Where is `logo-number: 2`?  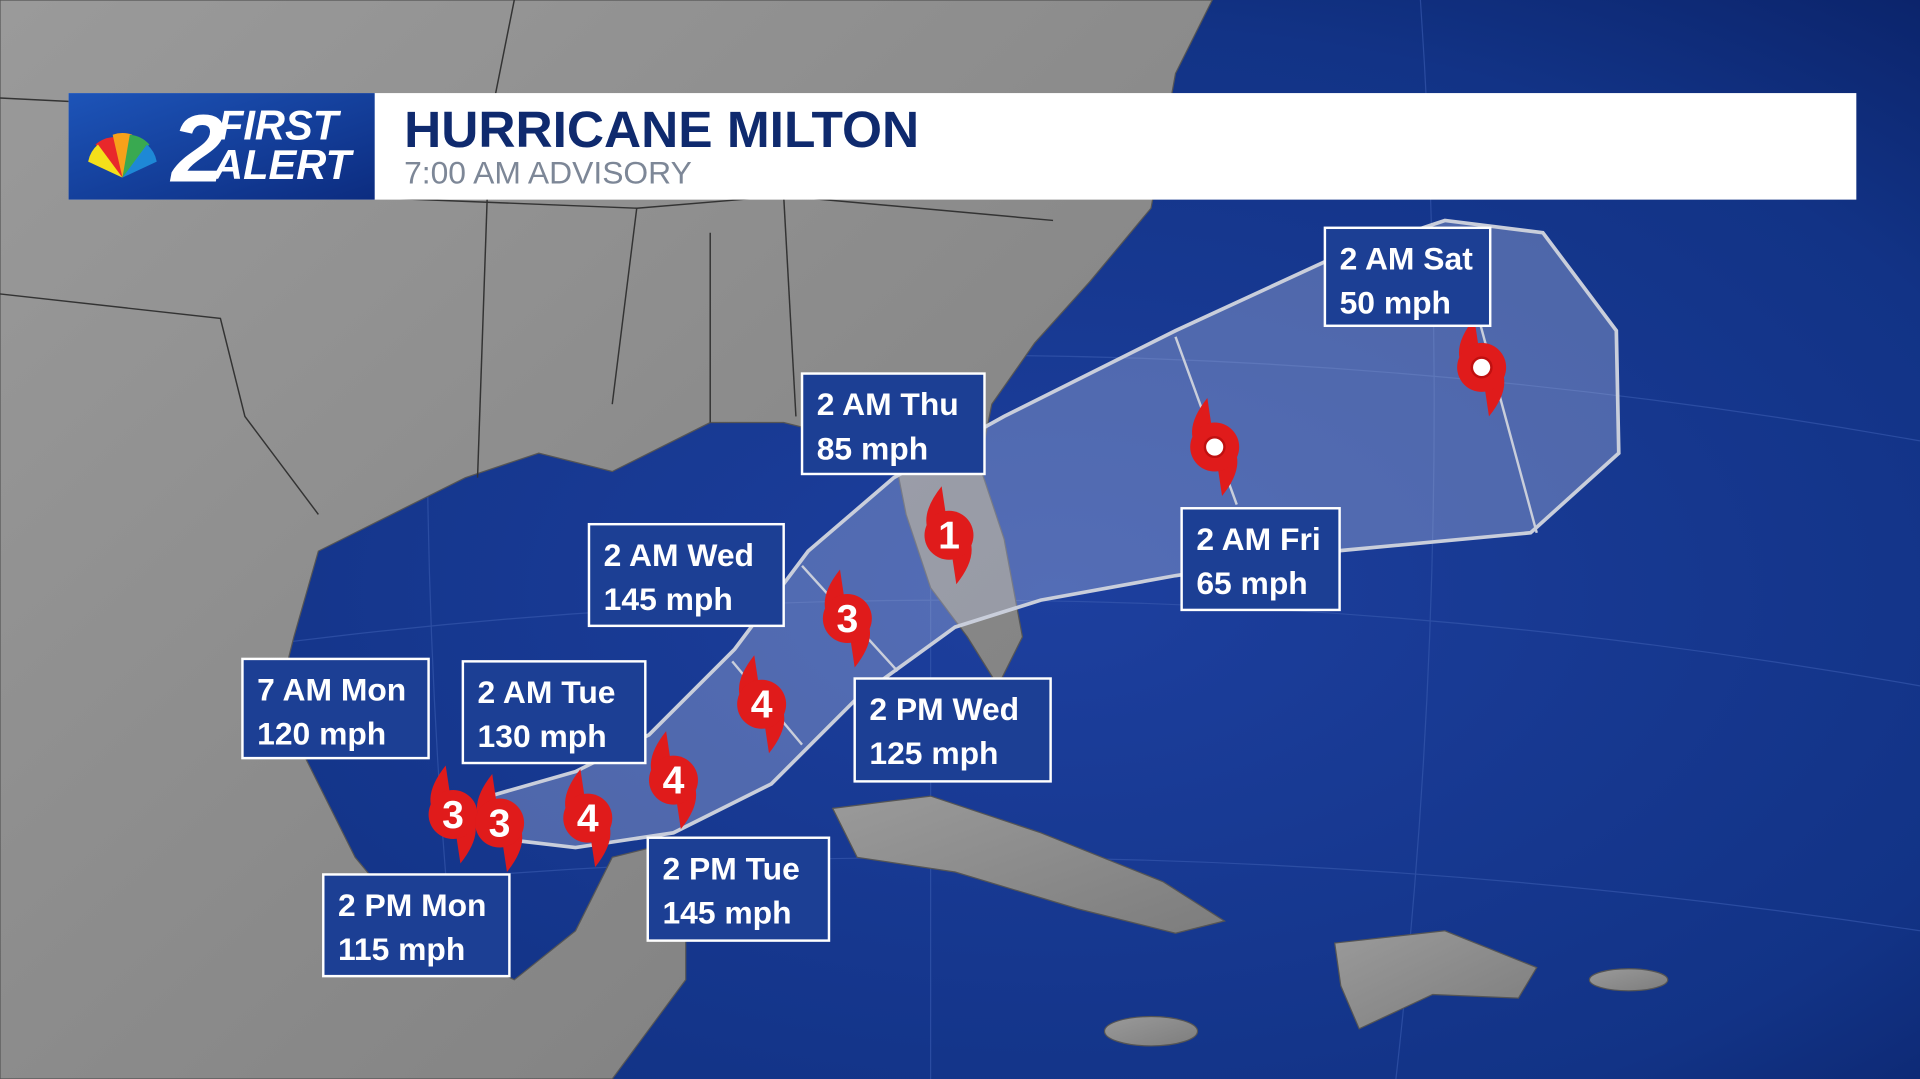
logo-number: 2 is located at coordinates (196, 149).